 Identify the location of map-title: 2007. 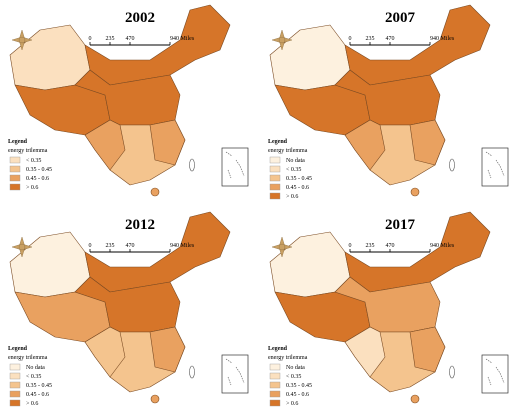
(400, 18).